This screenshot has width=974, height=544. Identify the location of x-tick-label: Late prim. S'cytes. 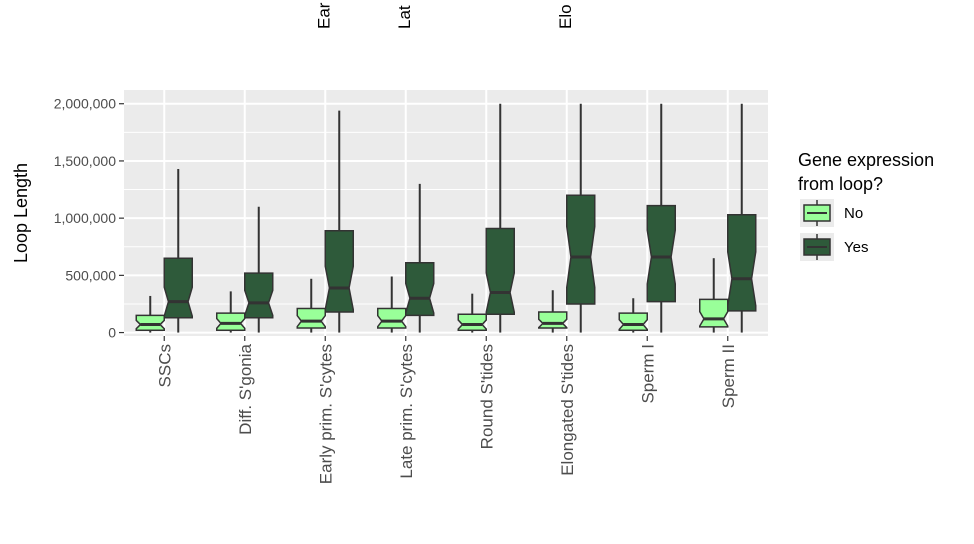
(406, 411).